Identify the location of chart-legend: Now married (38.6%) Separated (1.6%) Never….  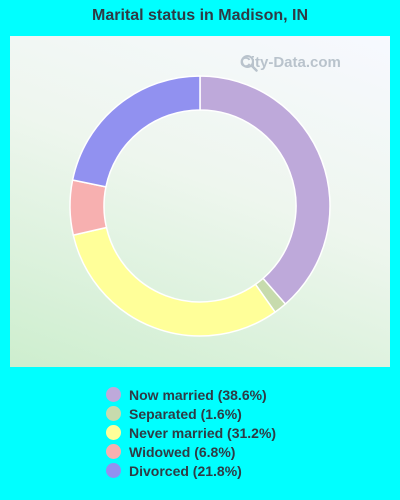
(191, 432).